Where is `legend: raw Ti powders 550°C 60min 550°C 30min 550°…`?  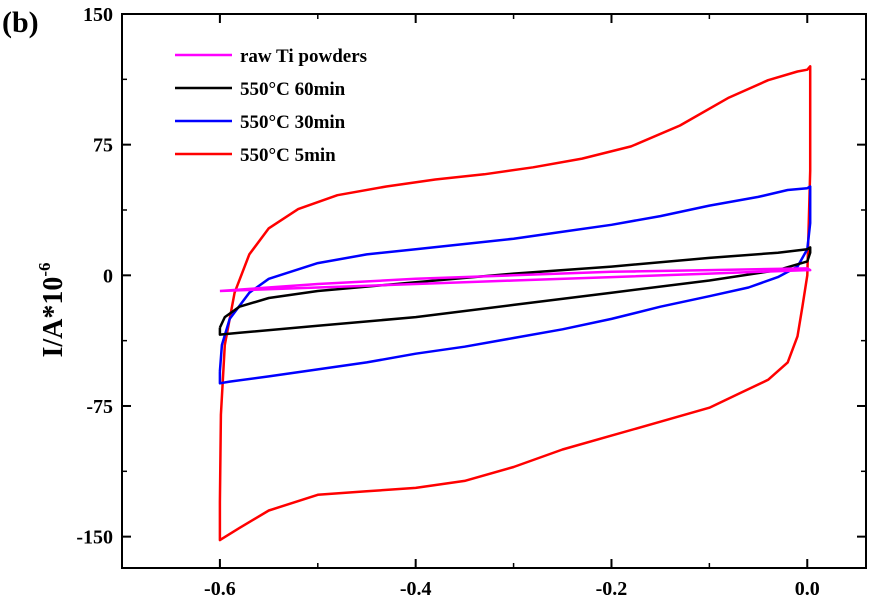 legend: raw Ti powders 550°C 60min 550°C 30min 550°… is located at coordinates (271, 106).